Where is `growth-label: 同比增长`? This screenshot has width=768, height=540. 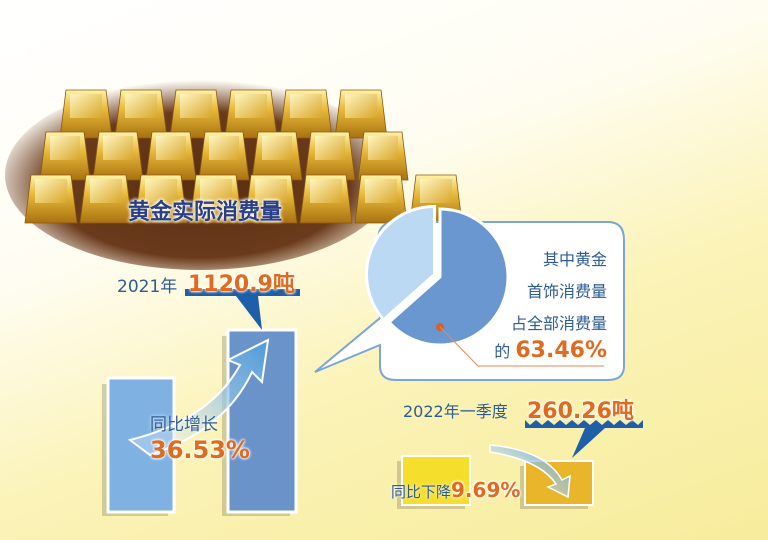
growth-label: 同比增长 is located at coordinates (184, 425).